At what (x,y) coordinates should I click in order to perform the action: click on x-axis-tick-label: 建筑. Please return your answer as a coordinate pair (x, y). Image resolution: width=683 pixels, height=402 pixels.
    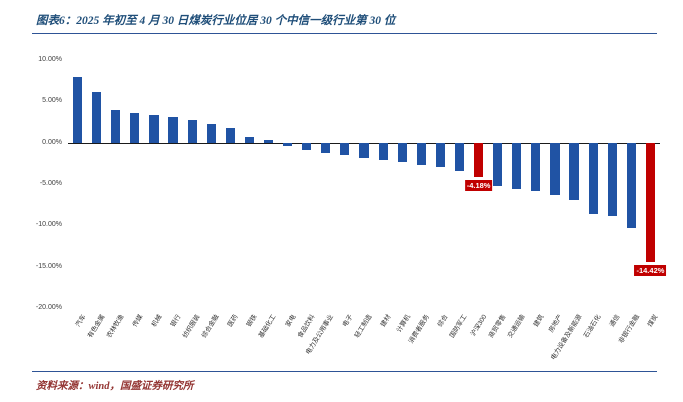
    Looking at the image, I should click on (539, 321).